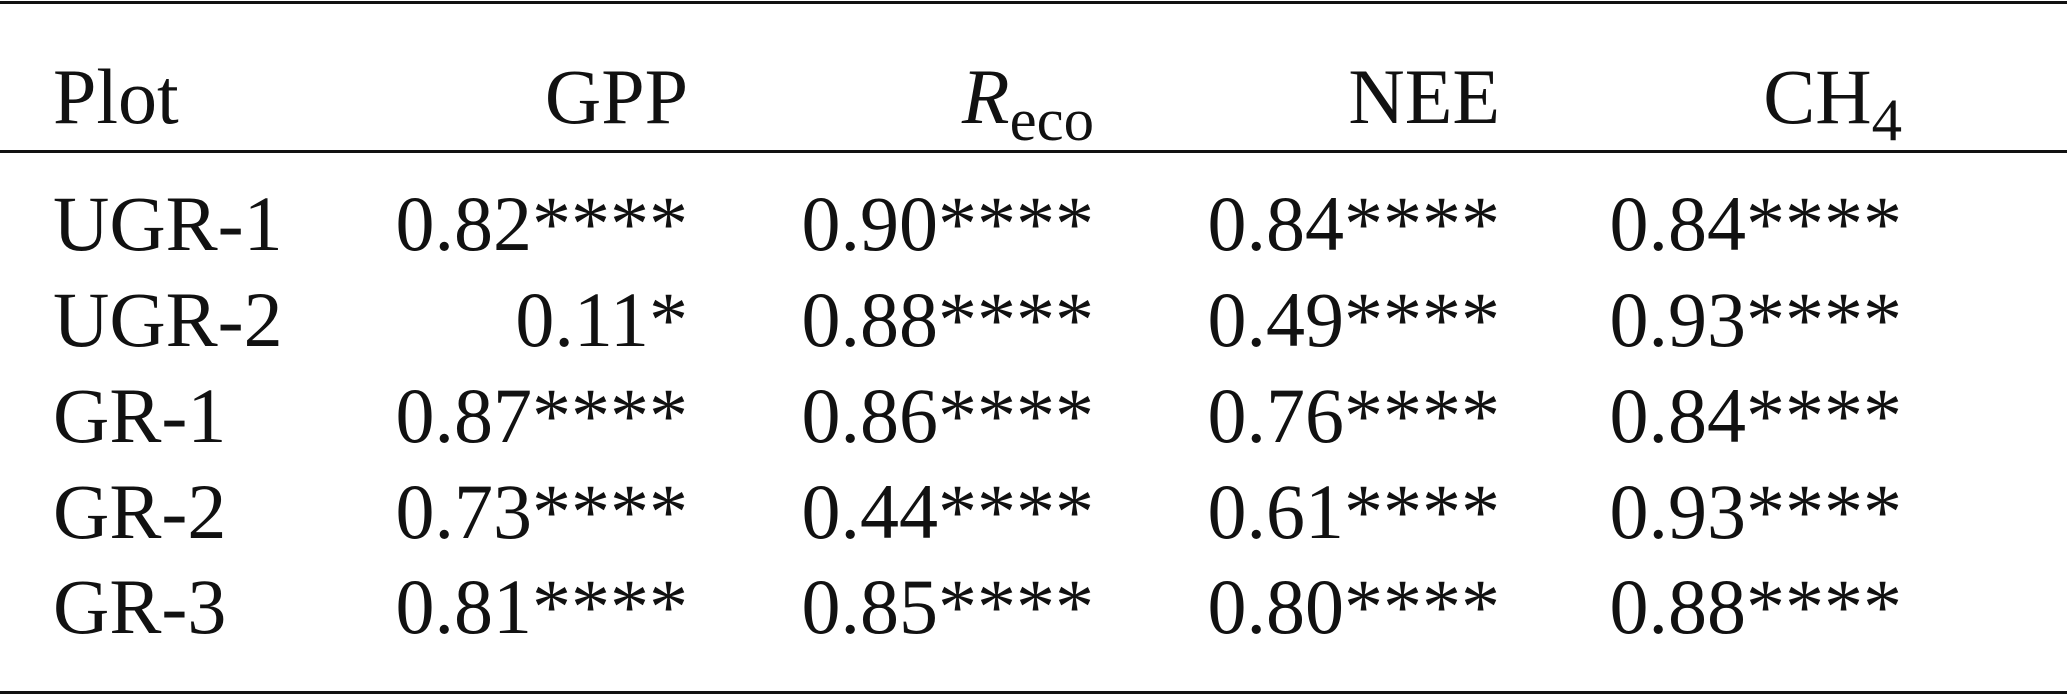 The height and width of the screenshot is (696, 2067). I want to click on plot-label: UGR-1, so click(168, 223).